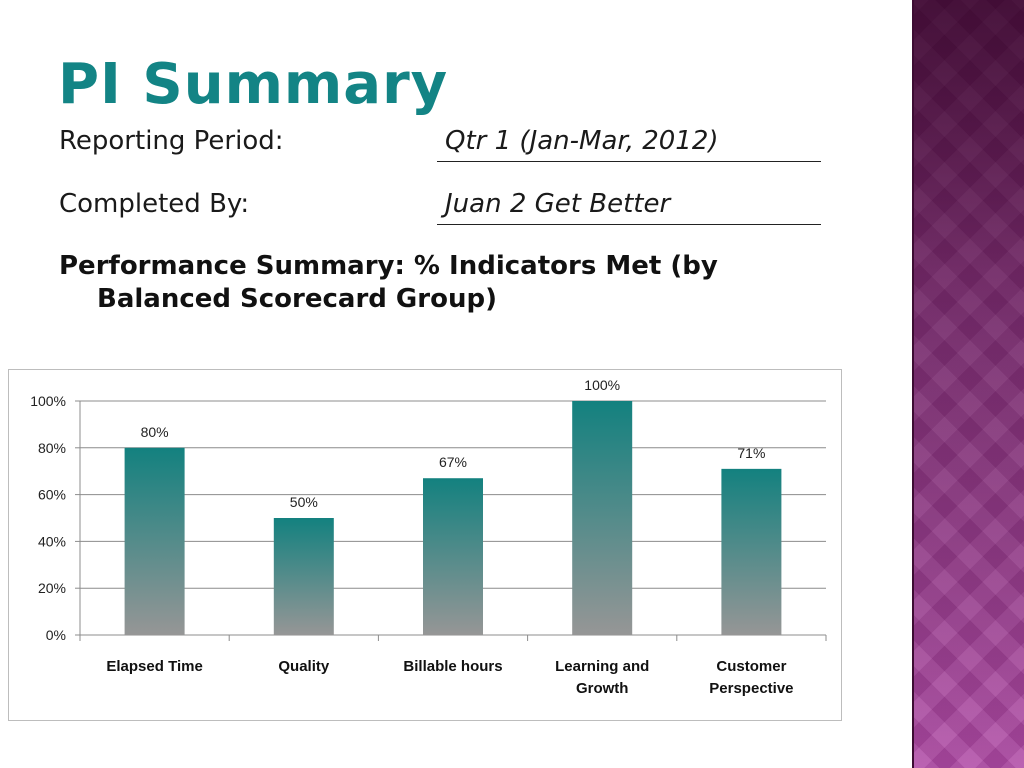  What do you see at coordinates (968, 384) in the screenshot?
I see `decorative-side-band` at bounding box center [968, 384].